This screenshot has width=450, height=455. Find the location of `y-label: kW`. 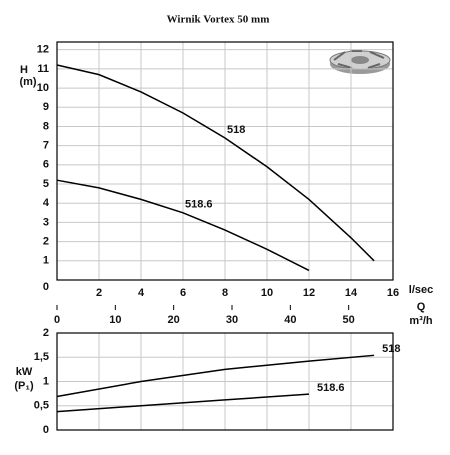

y-label: kW is located at coordinates (24, 372).